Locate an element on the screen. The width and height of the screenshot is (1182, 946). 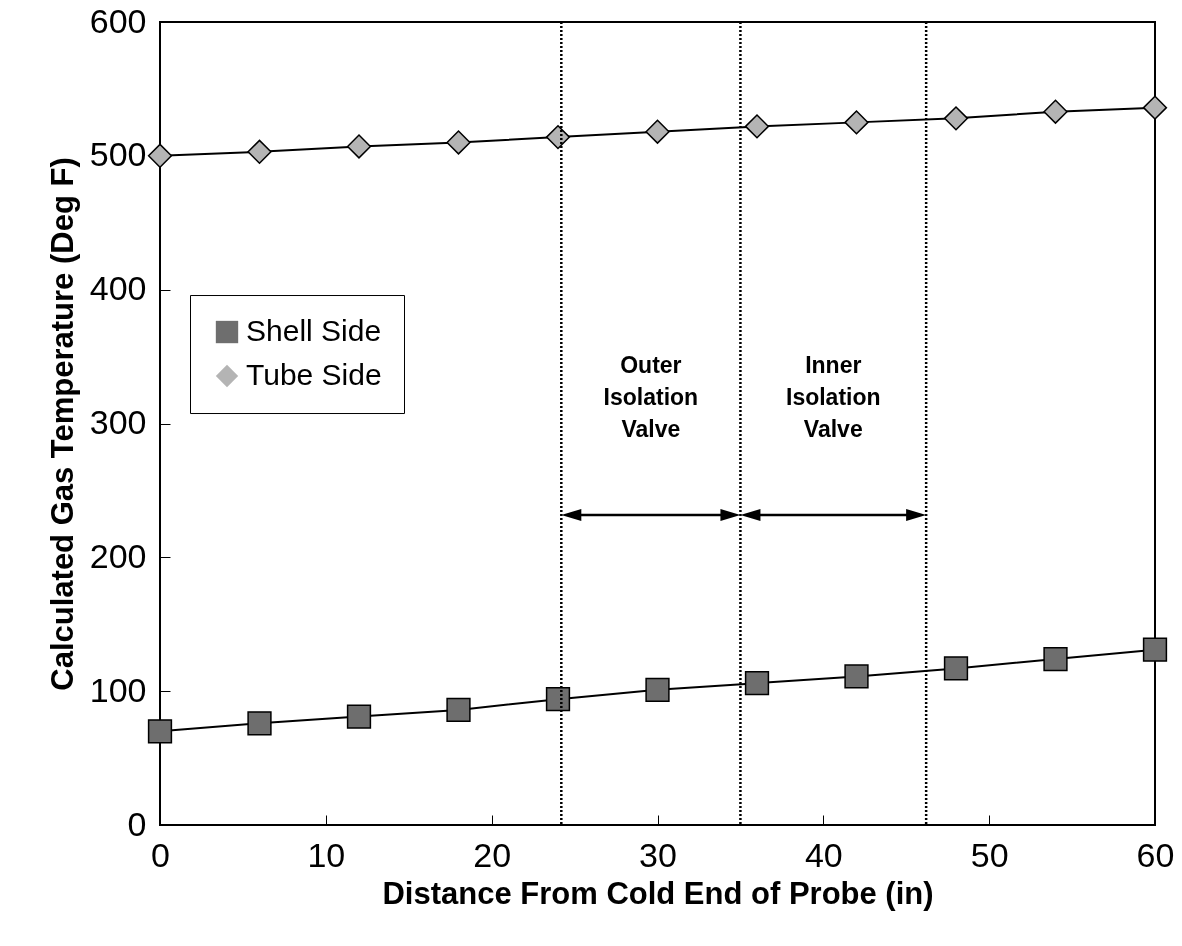
y-tick-label: 600 is located at coordinates (118, 20).